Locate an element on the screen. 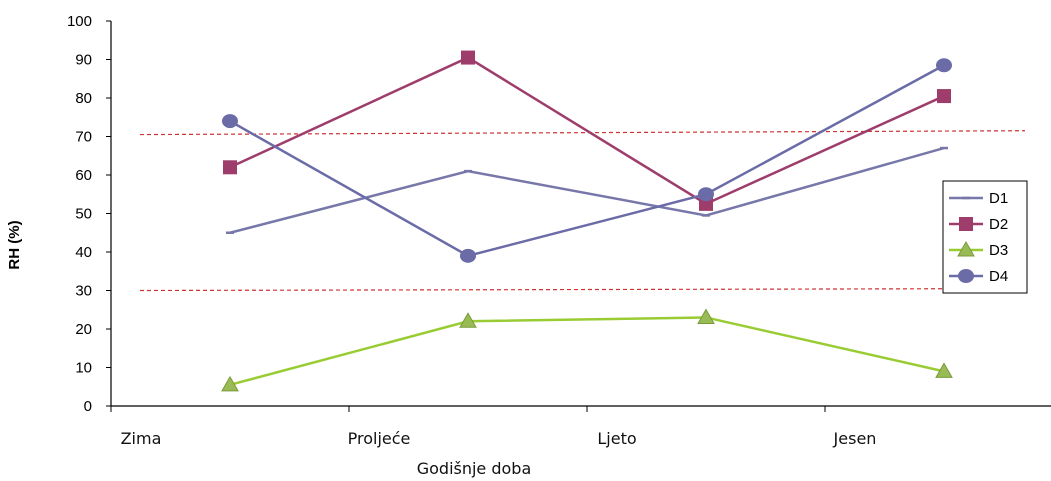 This screenshot has height=481, width=1051. x-tick-label: Jesen is located at coordinates (855, 438).